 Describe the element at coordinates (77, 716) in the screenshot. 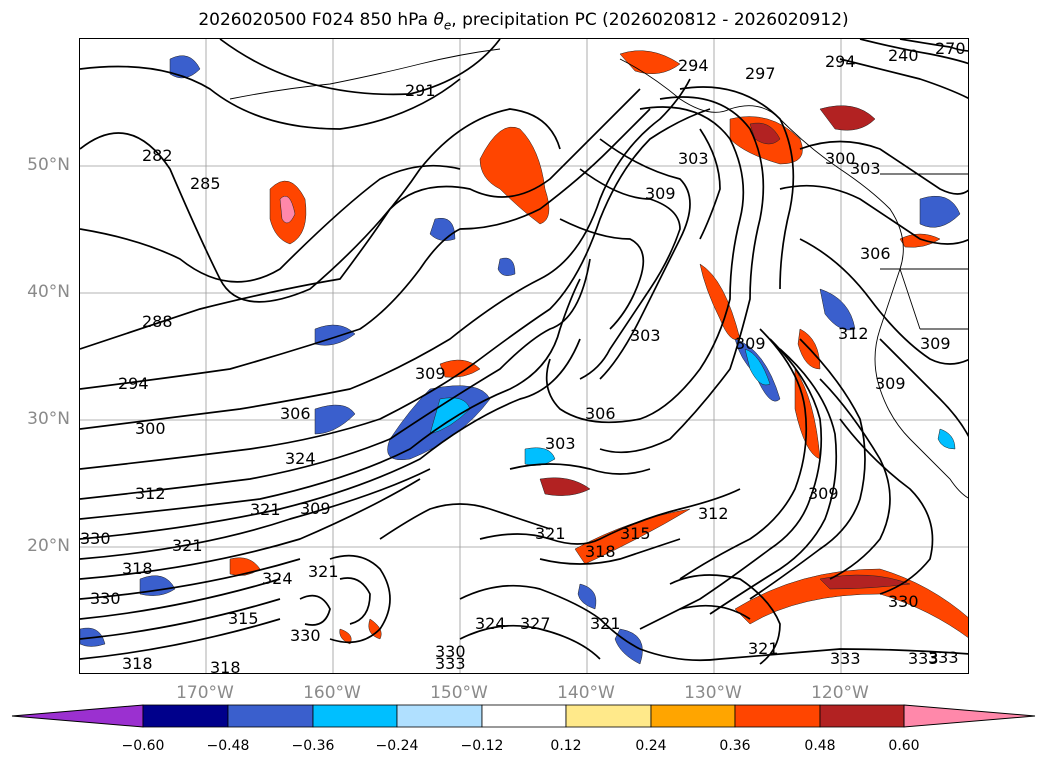

I see `colorbar-extend-low` at that location.